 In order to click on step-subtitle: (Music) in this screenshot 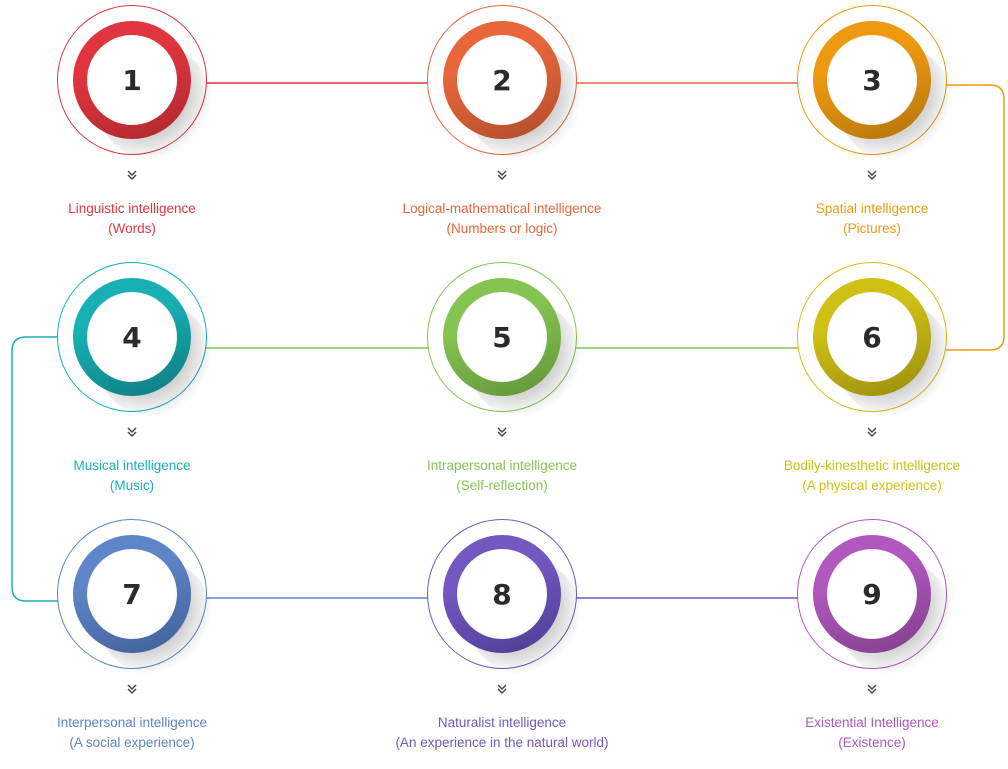, I will do `click(132, 485)`.